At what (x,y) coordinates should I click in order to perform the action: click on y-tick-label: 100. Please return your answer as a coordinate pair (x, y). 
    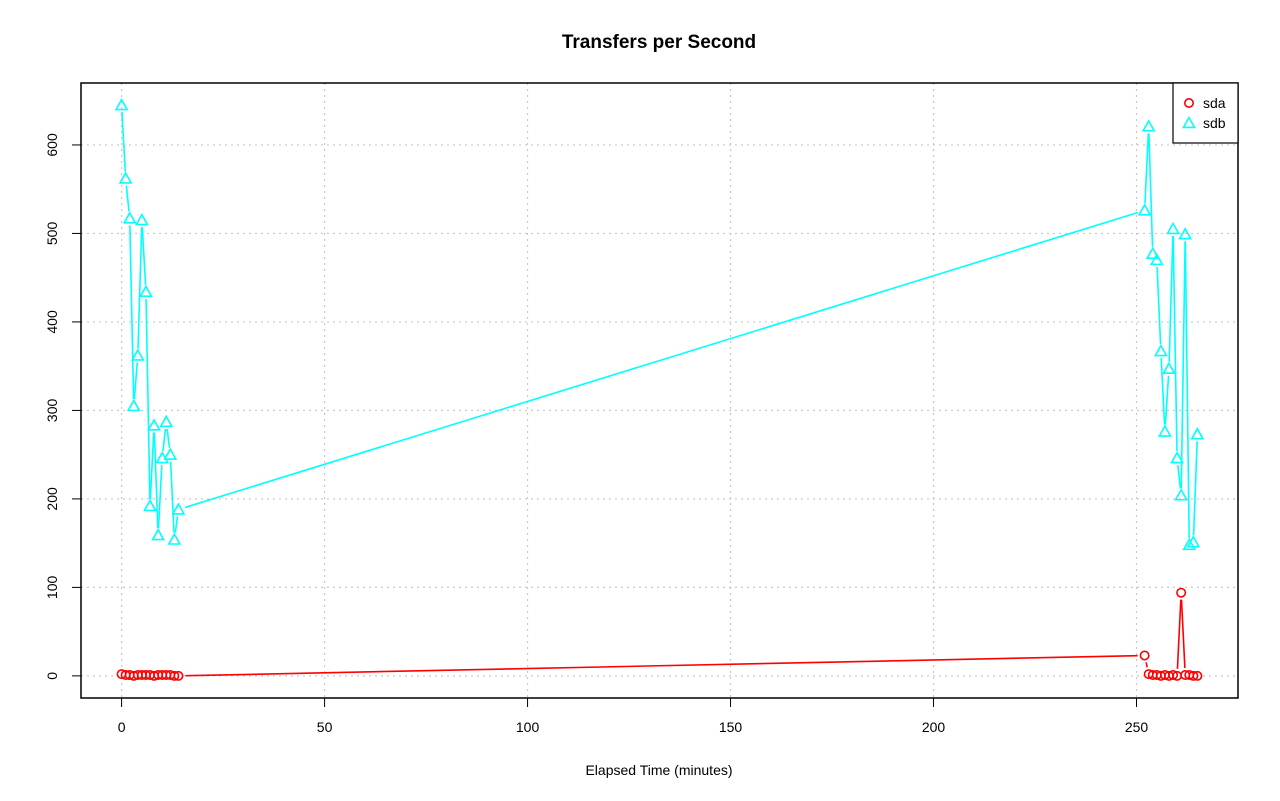
    Looking at the image, I should click on (52, 587).